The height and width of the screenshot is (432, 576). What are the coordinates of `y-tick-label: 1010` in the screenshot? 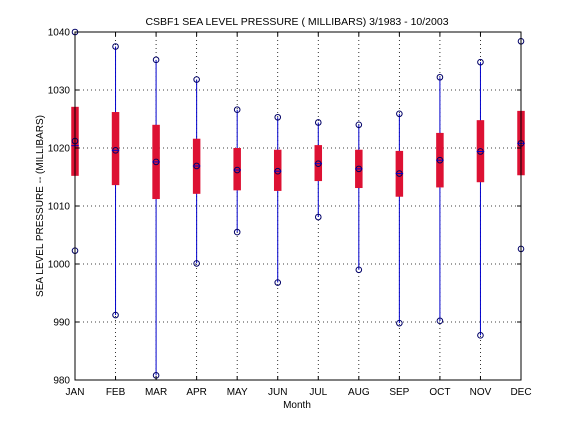 It's located at (59, 207).